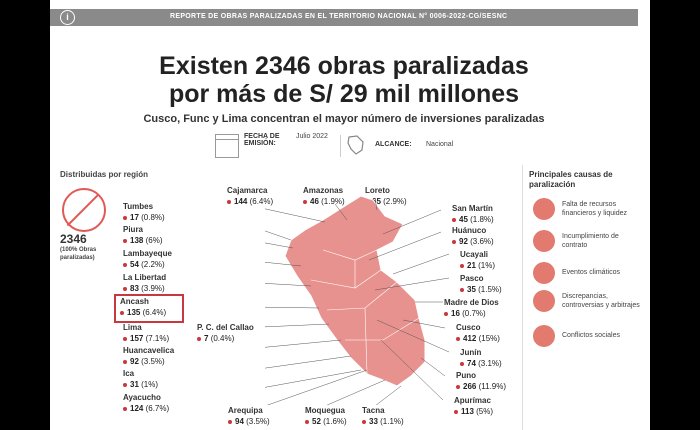 The width and height of the screenshot is (700, 430). Describe the element at coordinates (393, 144) in the screenshot. I see `alcance-label: ALCANCE:` at that location.